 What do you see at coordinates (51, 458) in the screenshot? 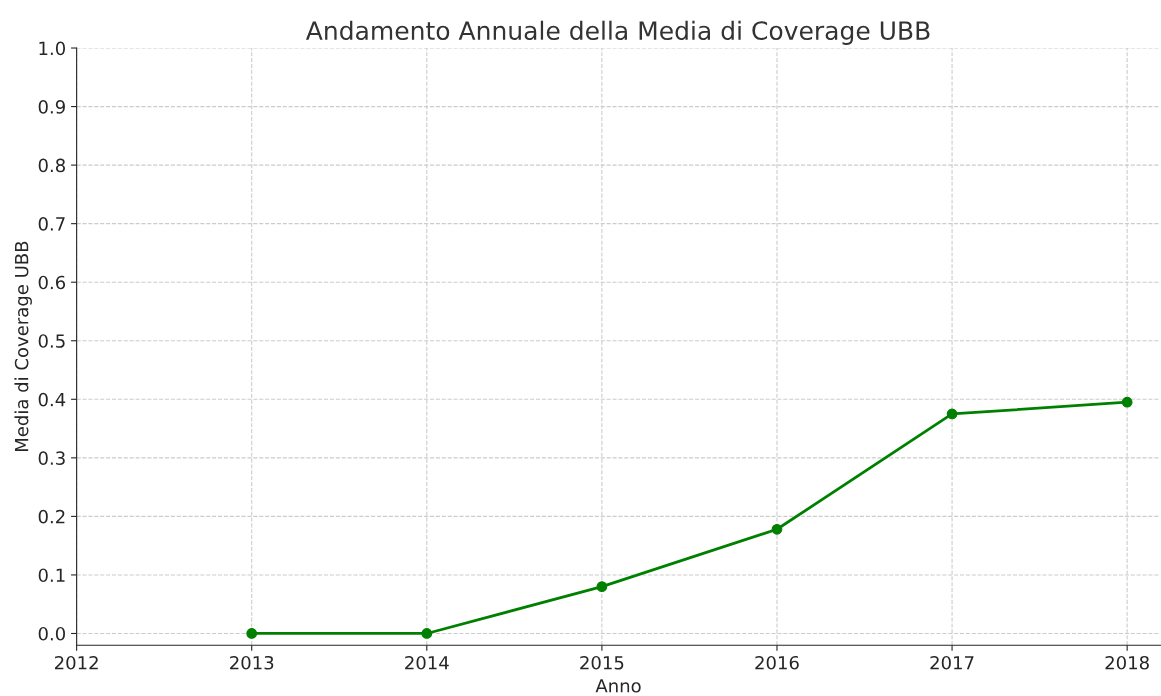
I see `y-tick-label: 0.3` at bounding box center [51, 458].